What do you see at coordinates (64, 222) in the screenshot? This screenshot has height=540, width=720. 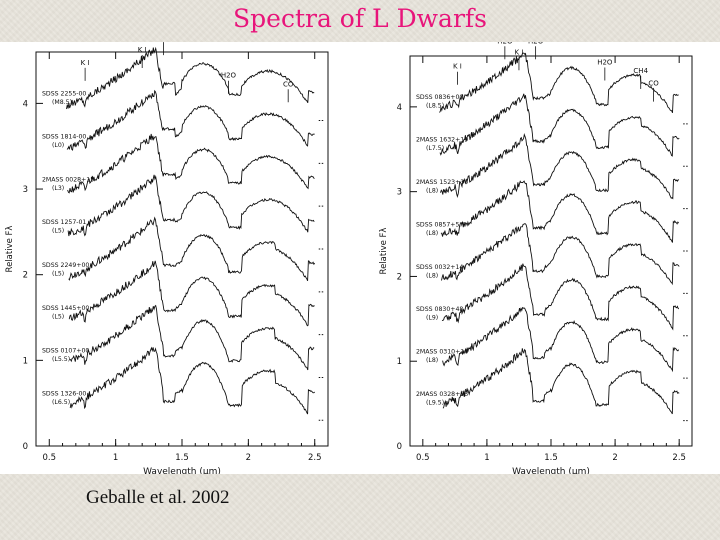 I see `series-label: SDSS 1257-01` at bounding box center [64, 222].